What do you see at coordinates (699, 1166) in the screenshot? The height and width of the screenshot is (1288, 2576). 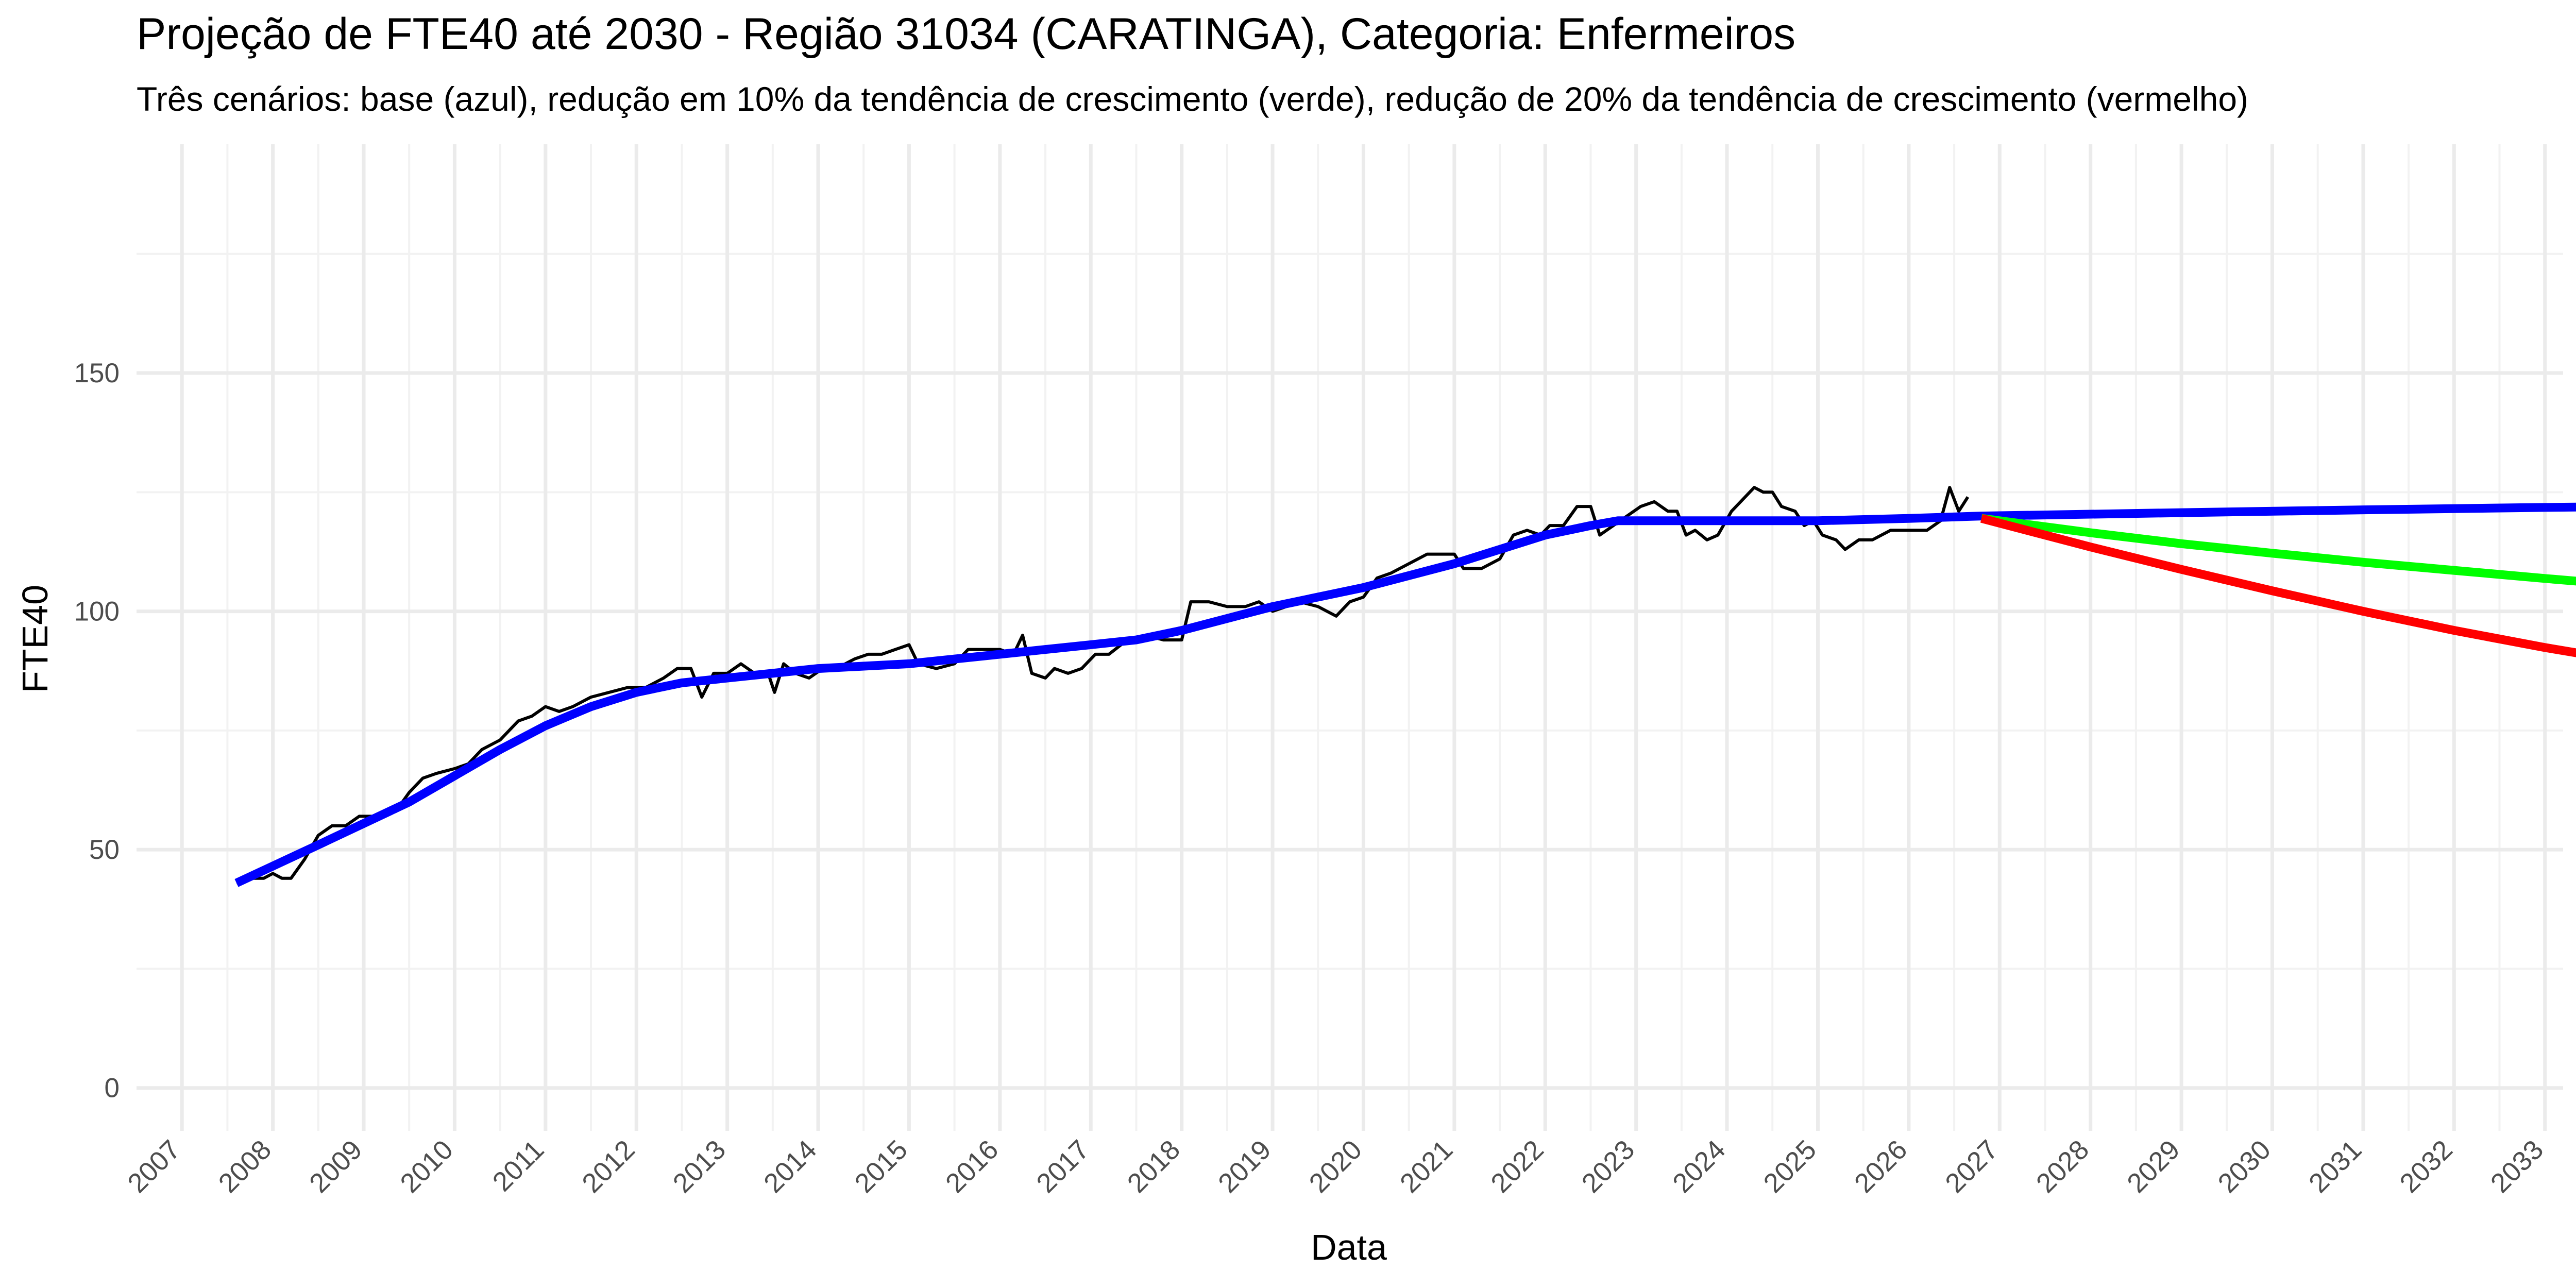 I see `x-tick-label: 2013` at bounding box center [699, 1166].